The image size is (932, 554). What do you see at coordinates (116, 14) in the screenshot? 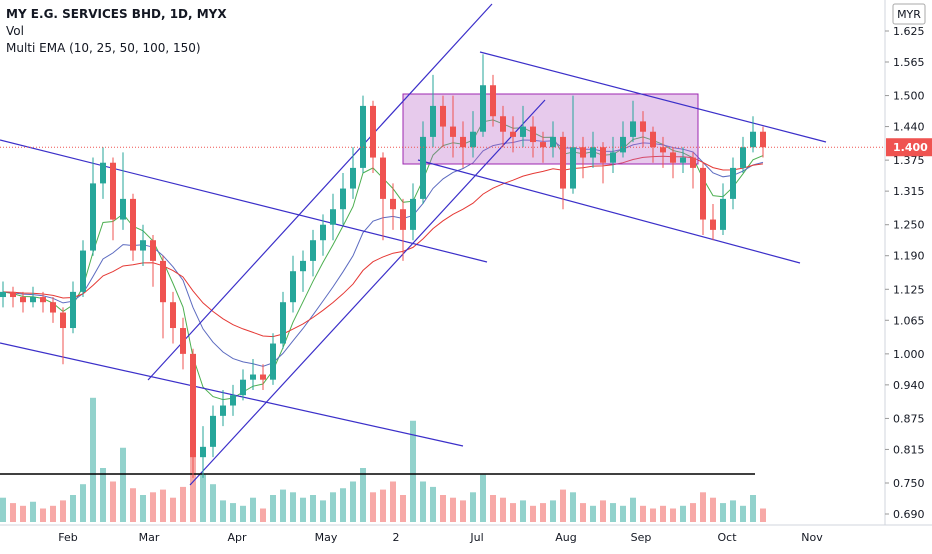
I see `symbol-title: MY E.G. SERVICES BHD, 1D, MYX` at bounding box center [116, 14].